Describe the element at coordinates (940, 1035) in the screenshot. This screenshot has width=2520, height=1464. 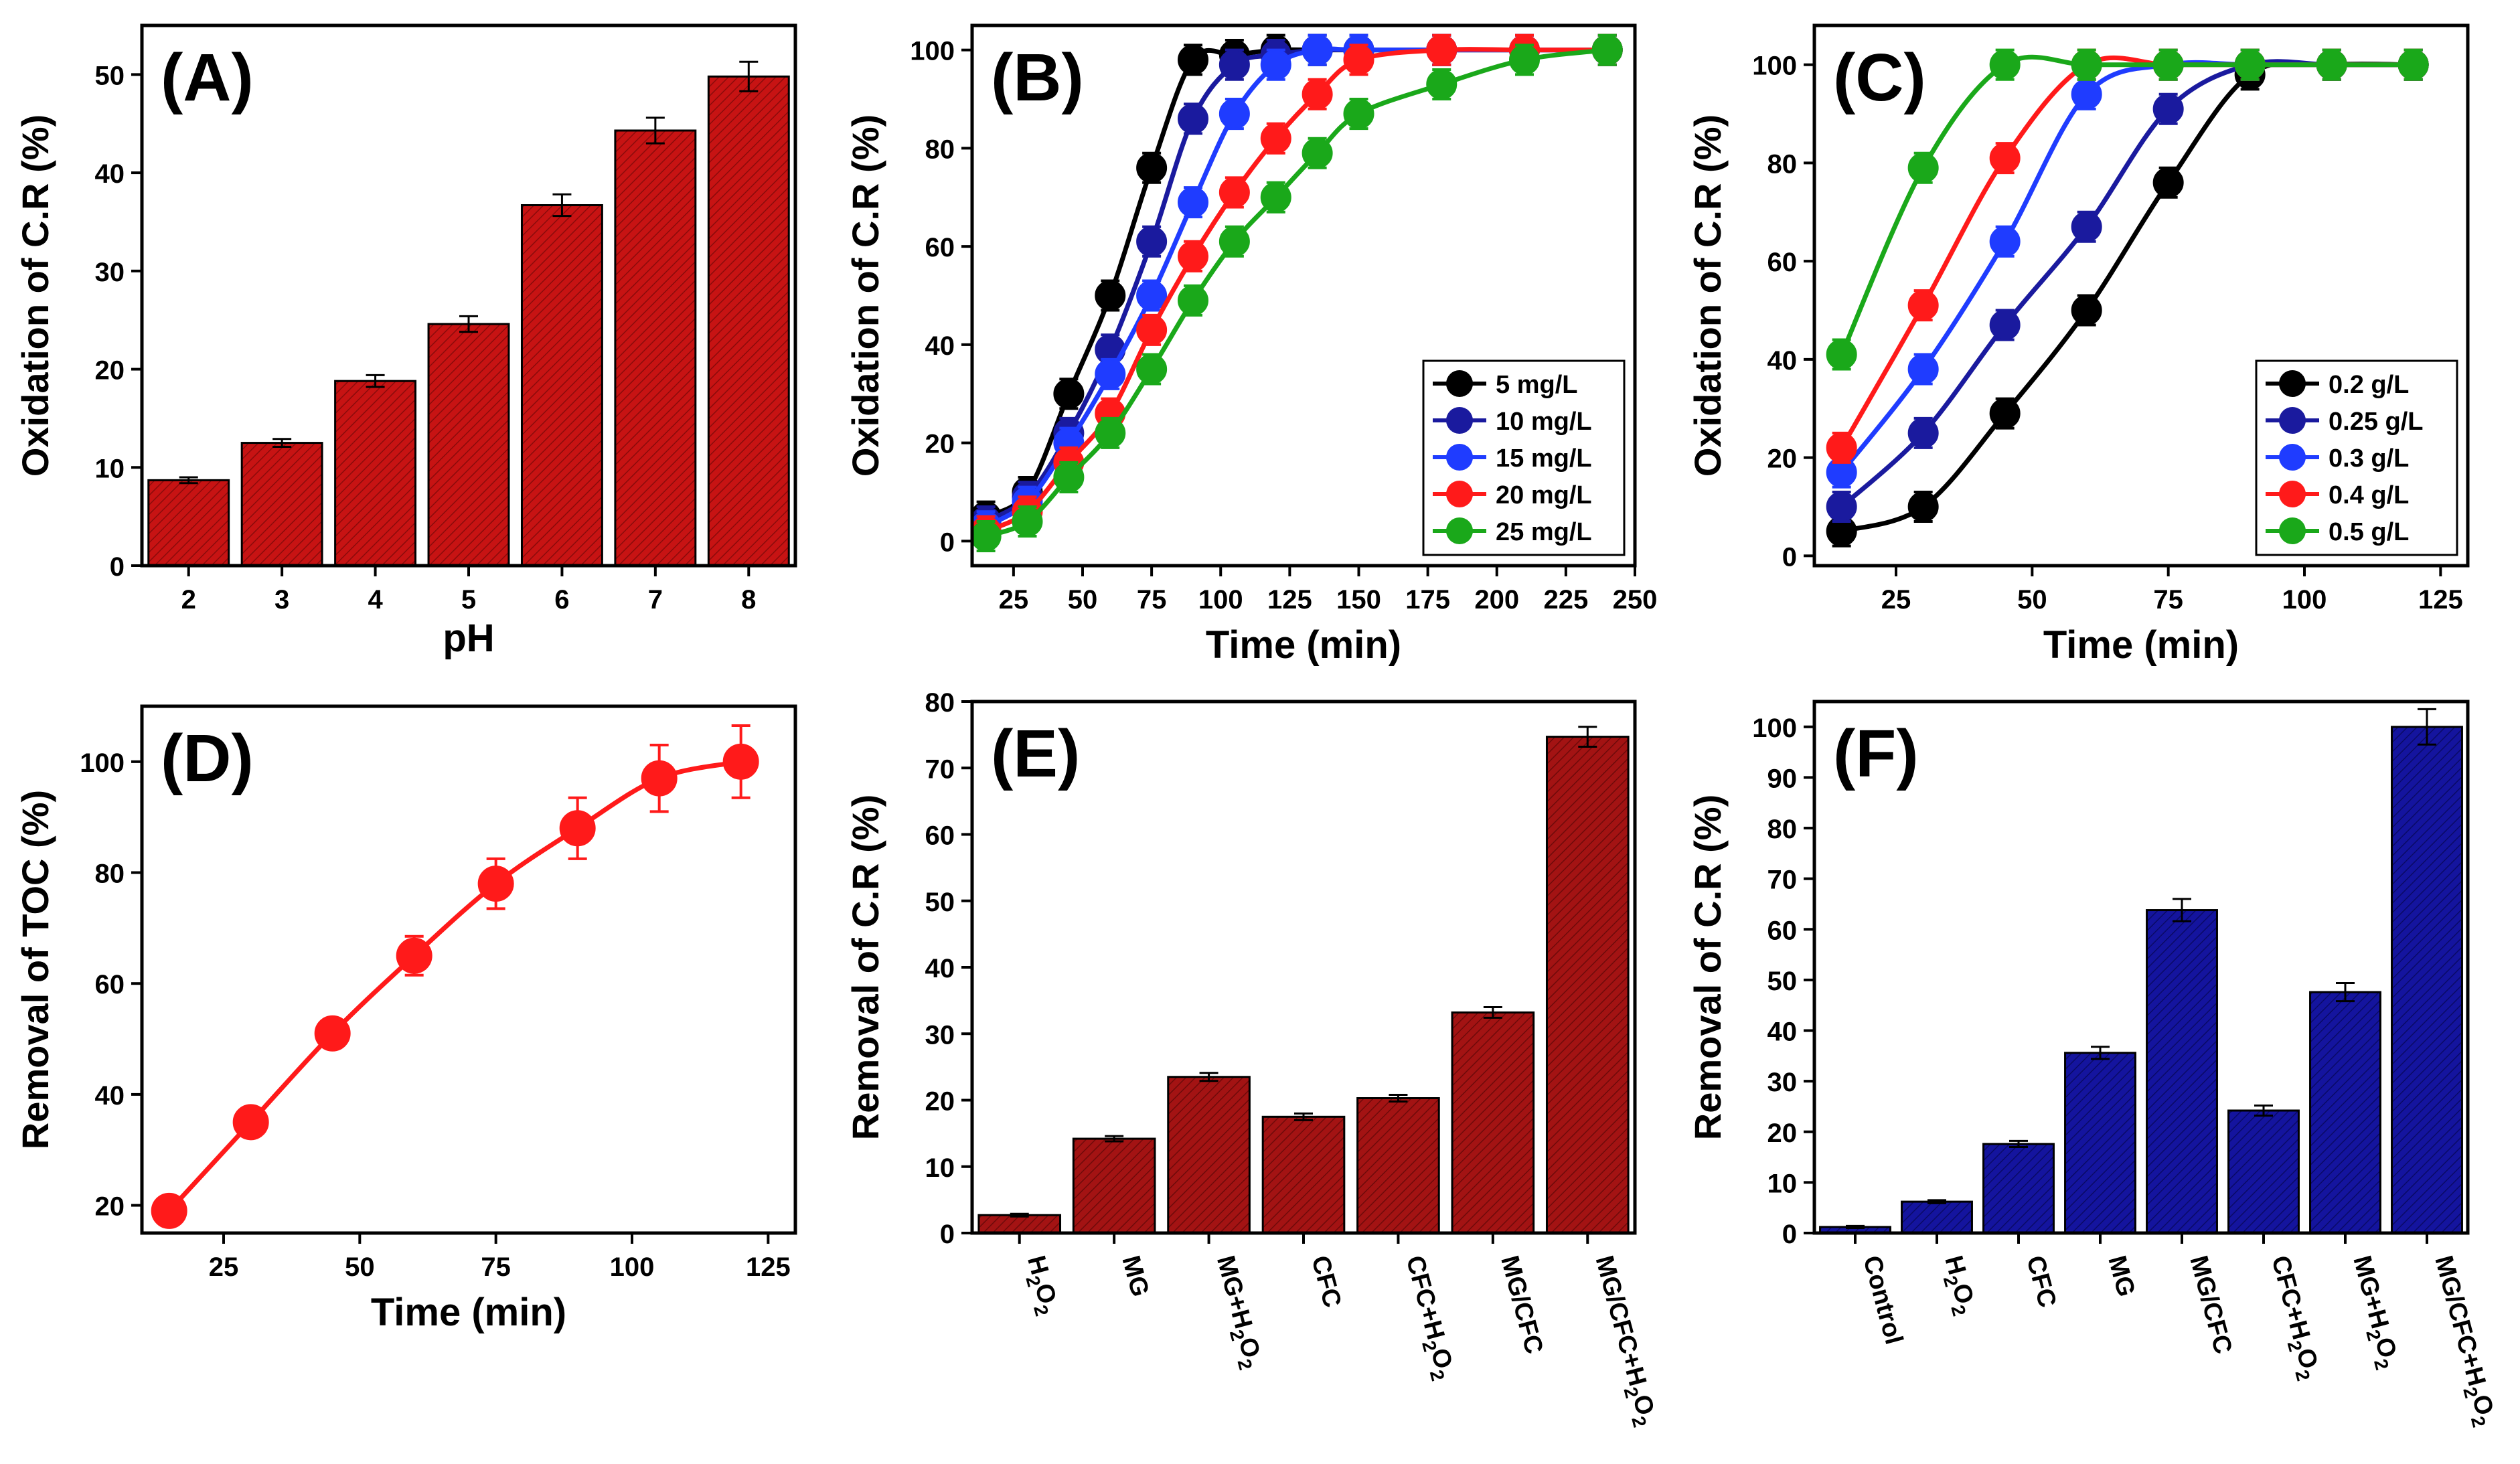
I see `y-tick-label: 30` at that location.